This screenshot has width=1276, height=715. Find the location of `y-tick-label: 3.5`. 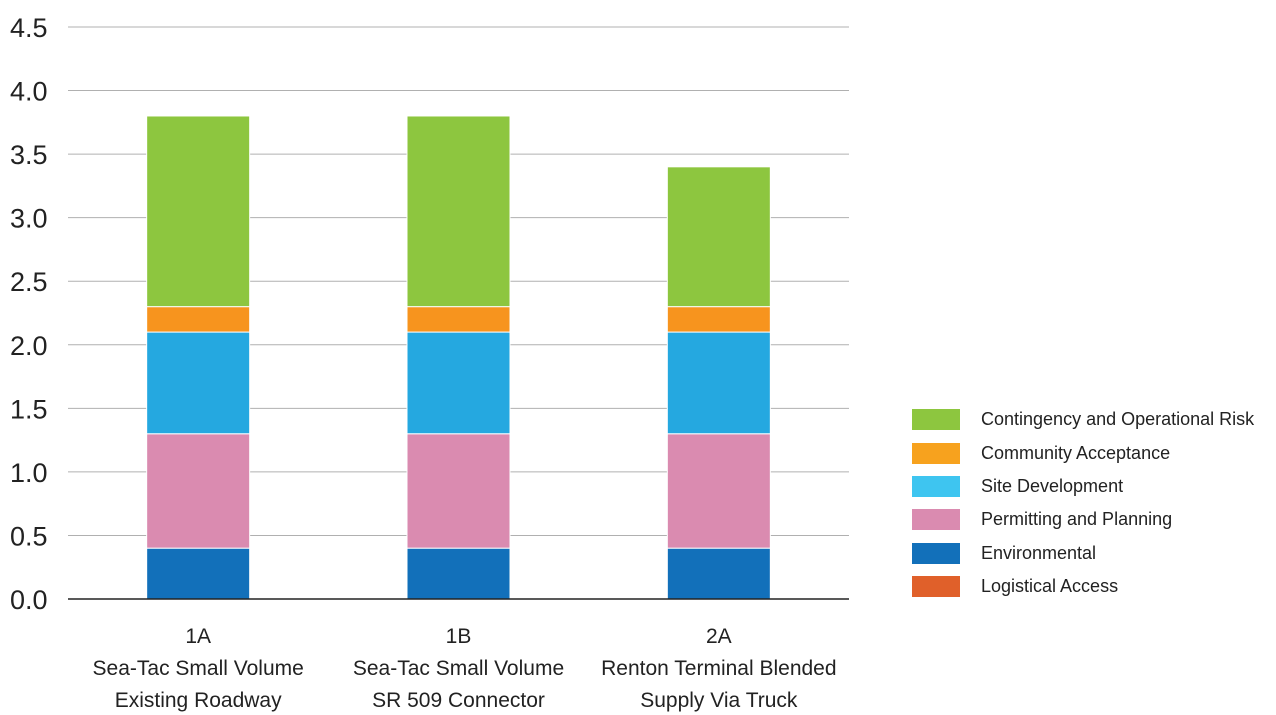

y-tick-label: 3.5 is located at coordinates (29, 155).